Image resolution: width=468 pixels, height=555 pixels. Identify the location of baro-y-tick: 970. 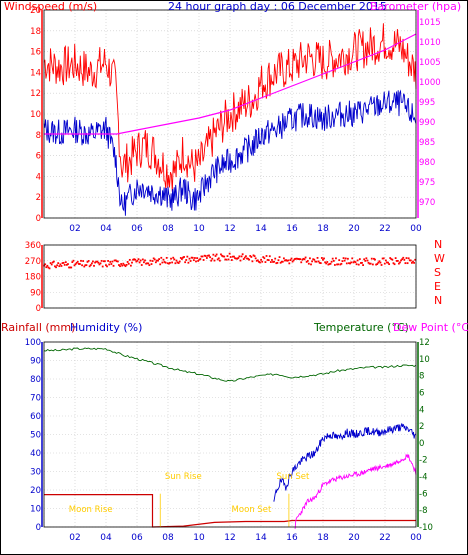
(427, 203).